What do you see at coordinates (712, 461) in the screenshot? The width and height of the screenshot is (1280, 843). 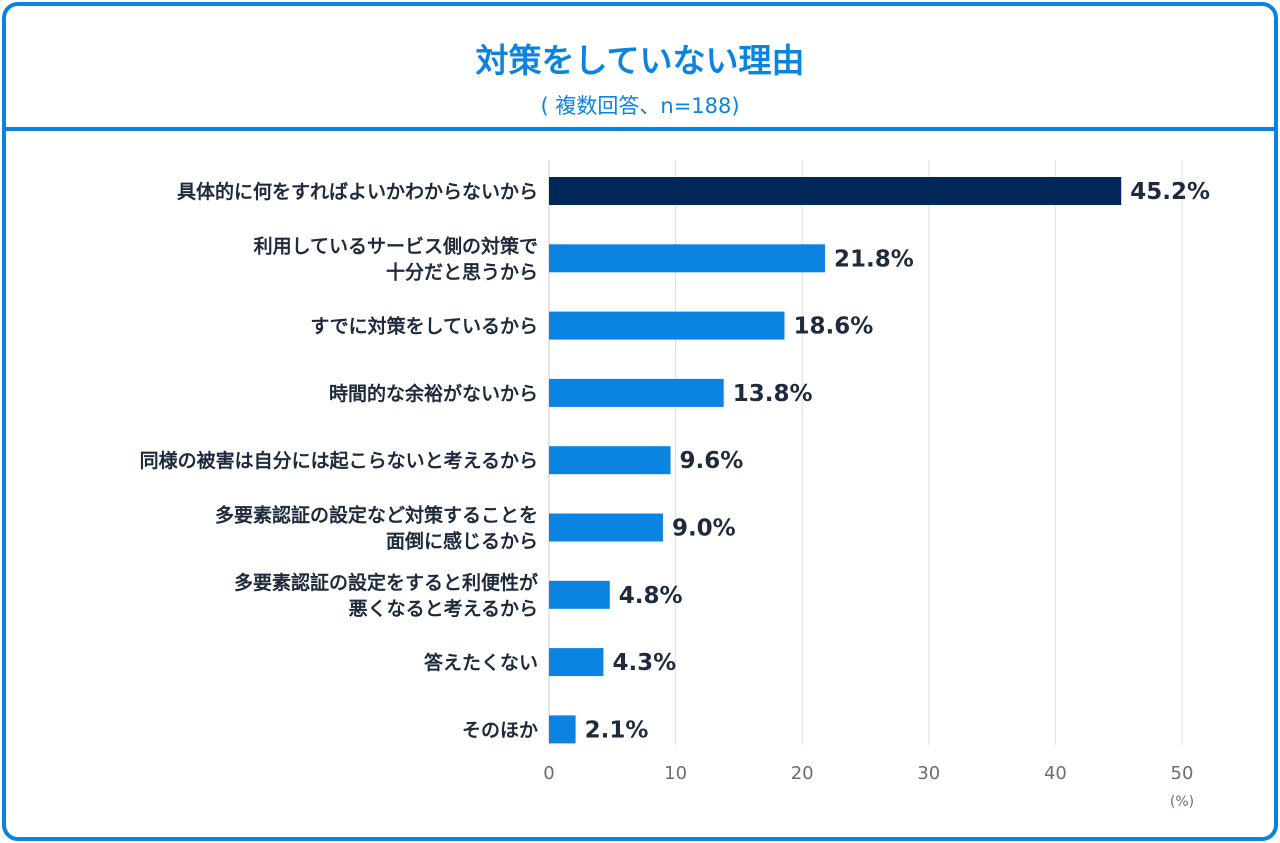 I see `value-label: 9.6%` at bounding box center [712, 461].